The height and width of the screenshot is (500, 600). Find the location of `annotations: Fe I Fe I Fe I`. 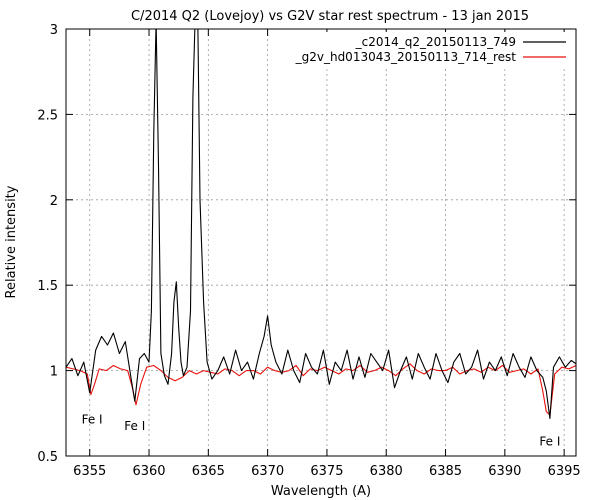

annotations: Fe I Fe I Fe I is located at coordinates (321, 430).